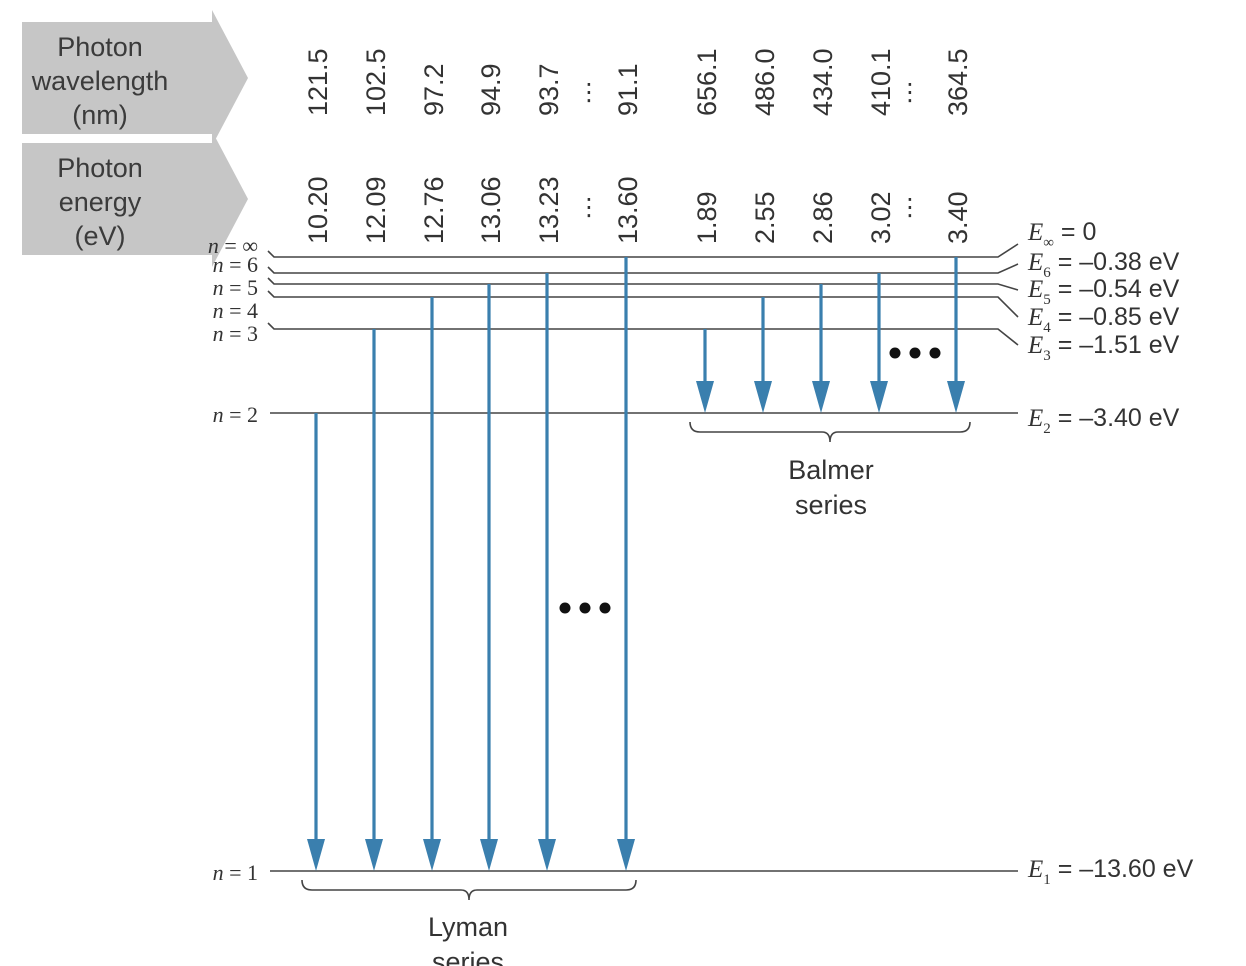 This screenshot has height=966, width=1246. I want to click on lyman-value-column: 93.7 13.23, so click(549, 153).